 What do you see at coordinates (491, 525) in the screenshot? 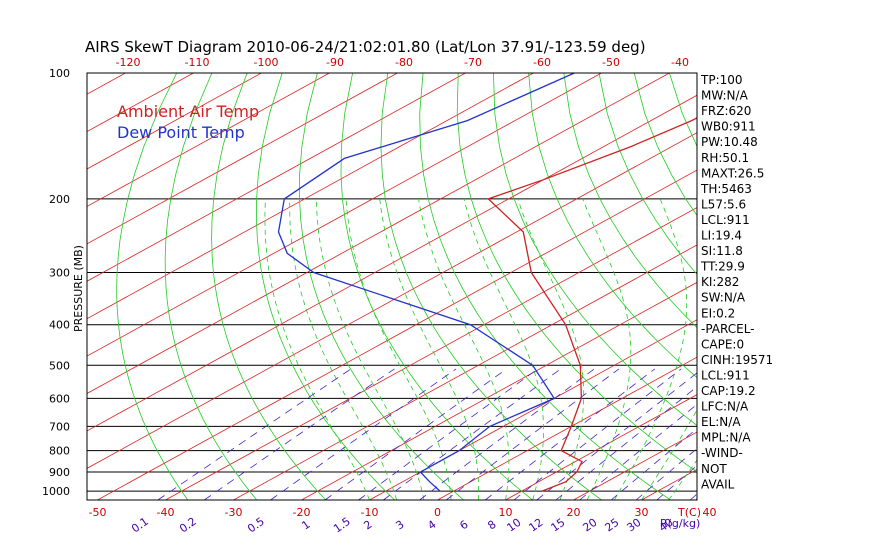
I see `mixing-ratio-label: 8` at bounding box center [491, 525].